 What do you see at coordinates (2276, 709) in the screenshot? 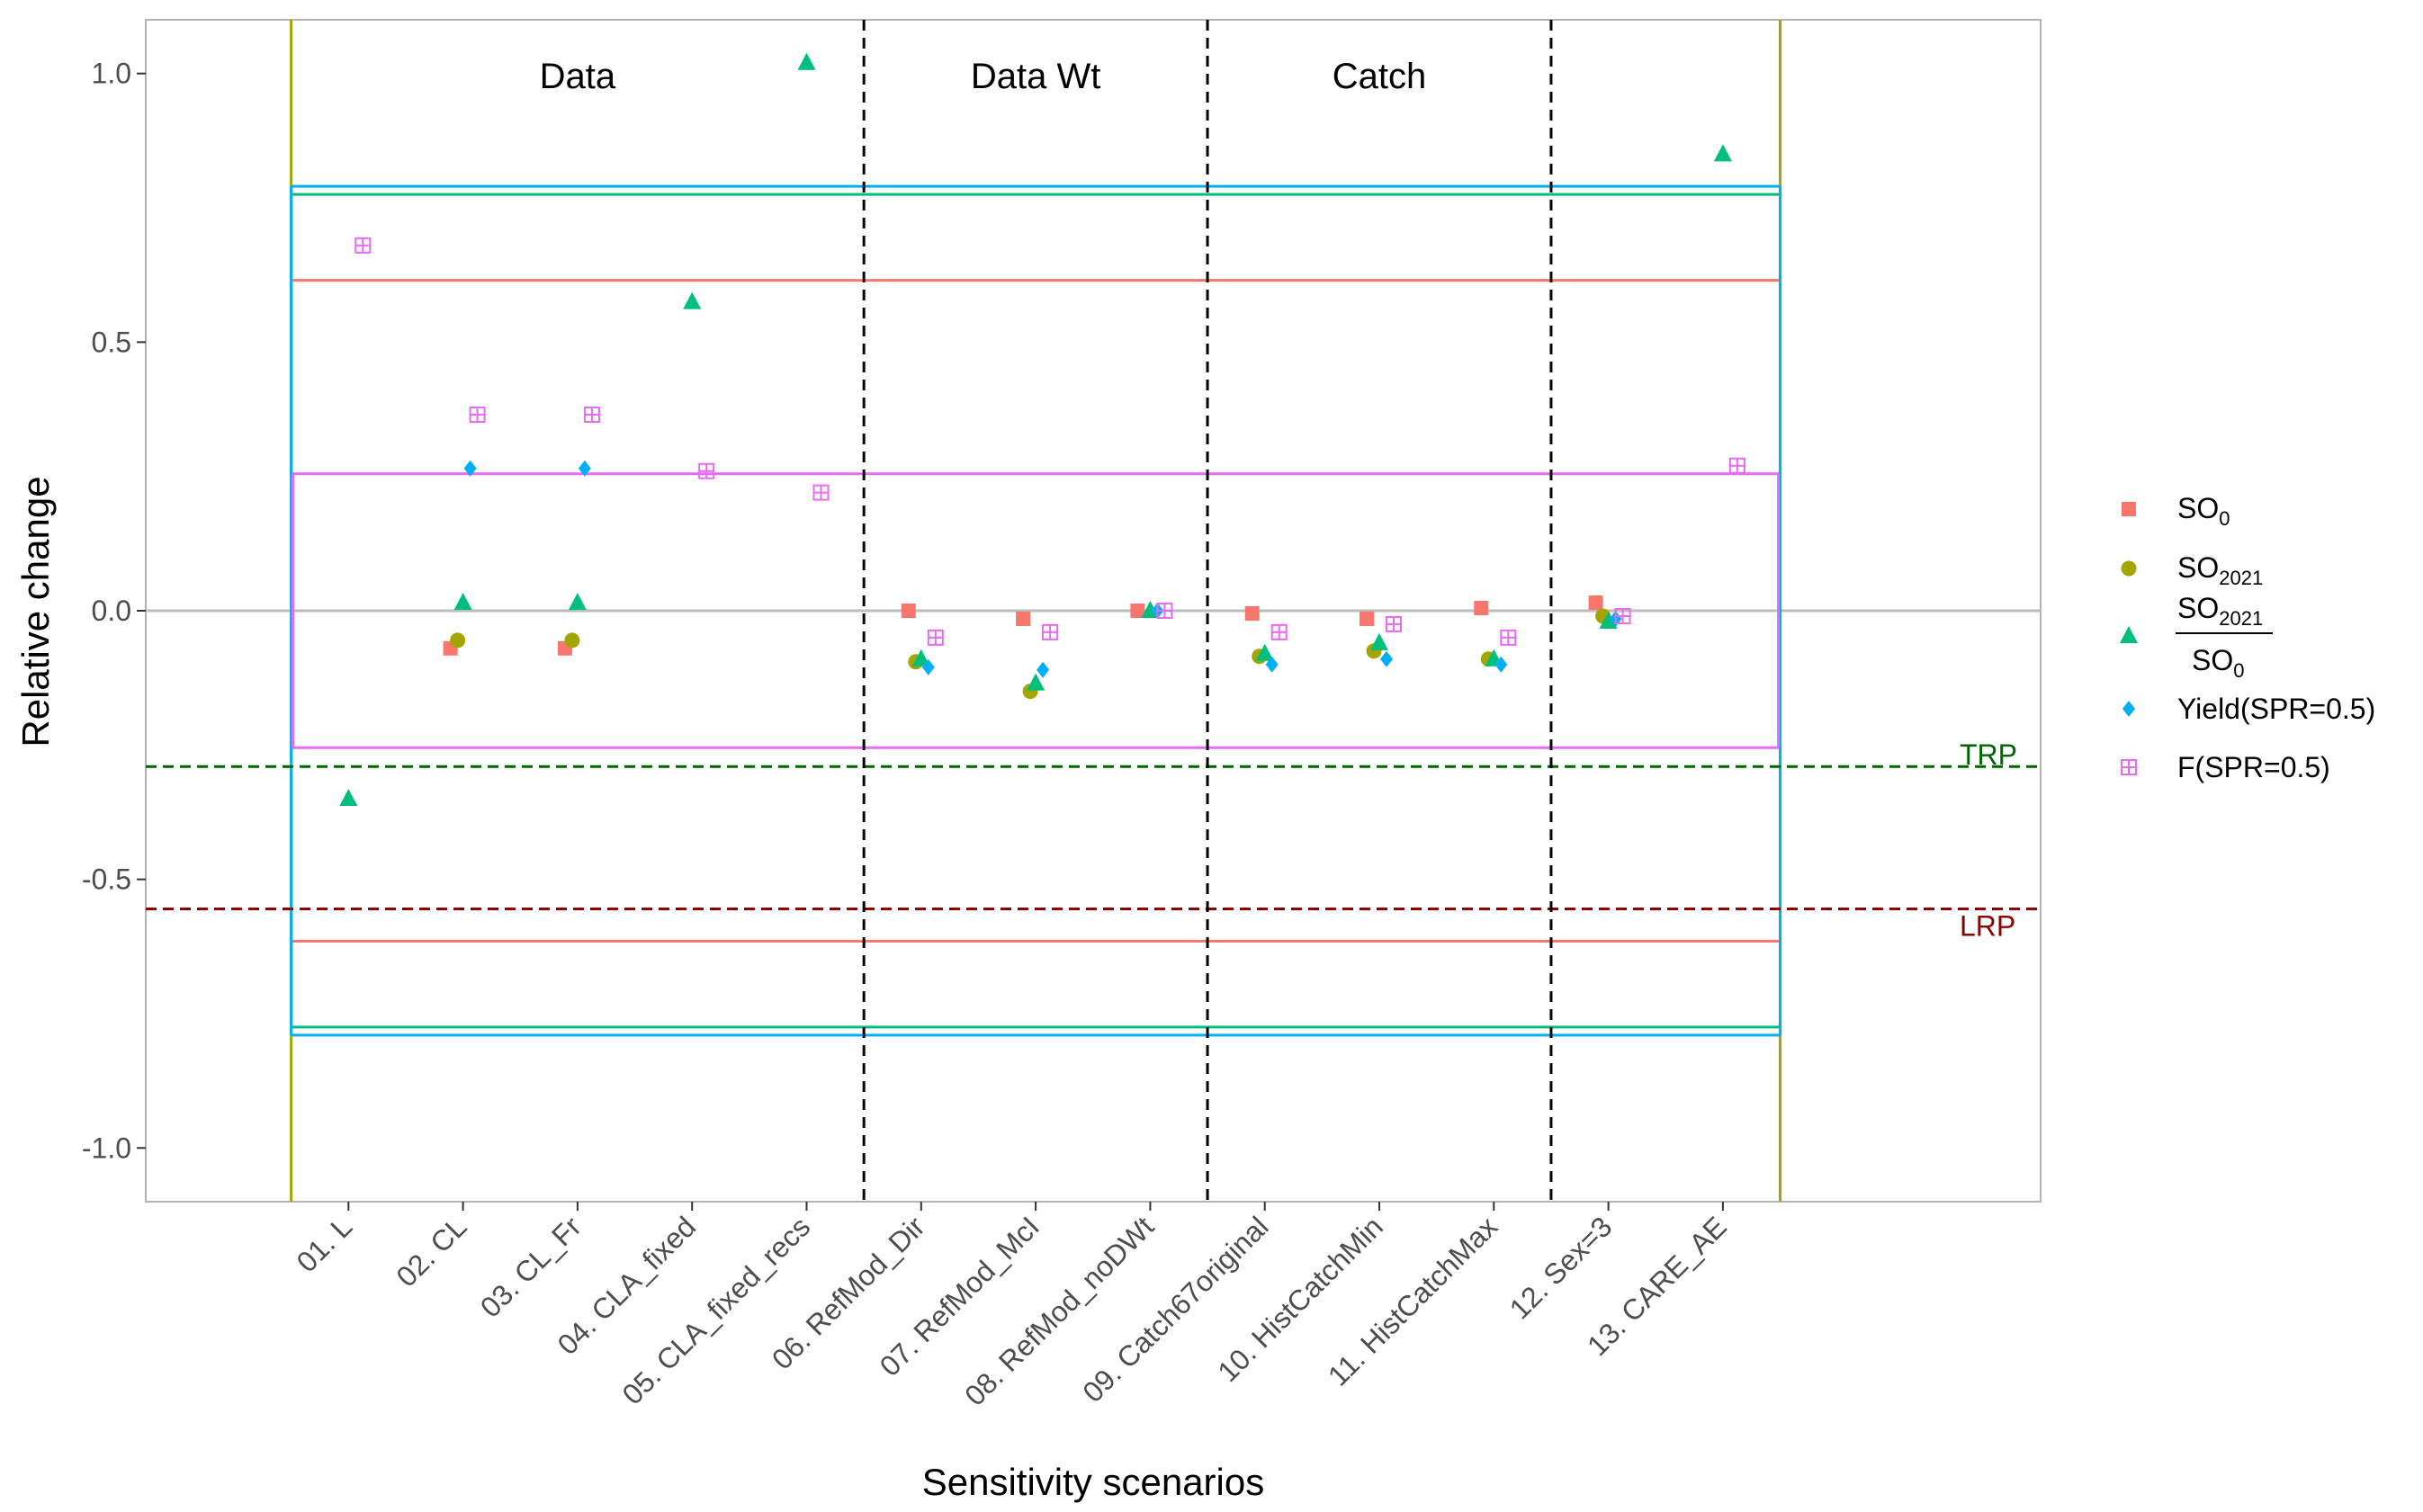
I see `legend-label: Yield(SPR=0.5)` at bounding box center [2276, 709].